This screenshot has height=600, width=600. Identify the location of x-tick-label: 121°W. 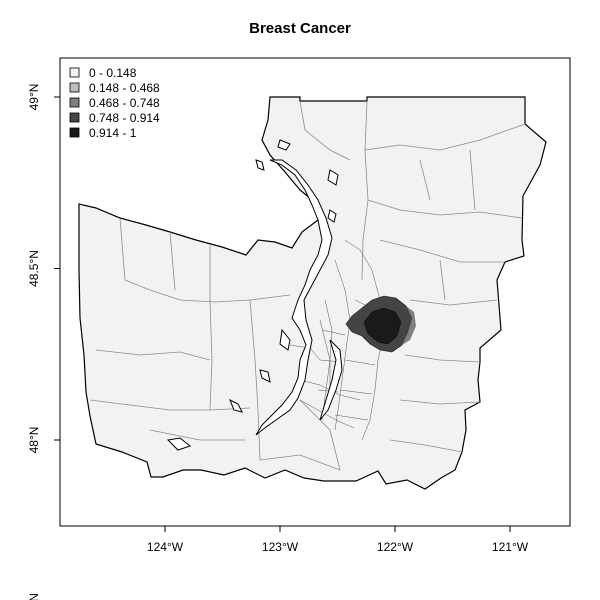
(510, 547).